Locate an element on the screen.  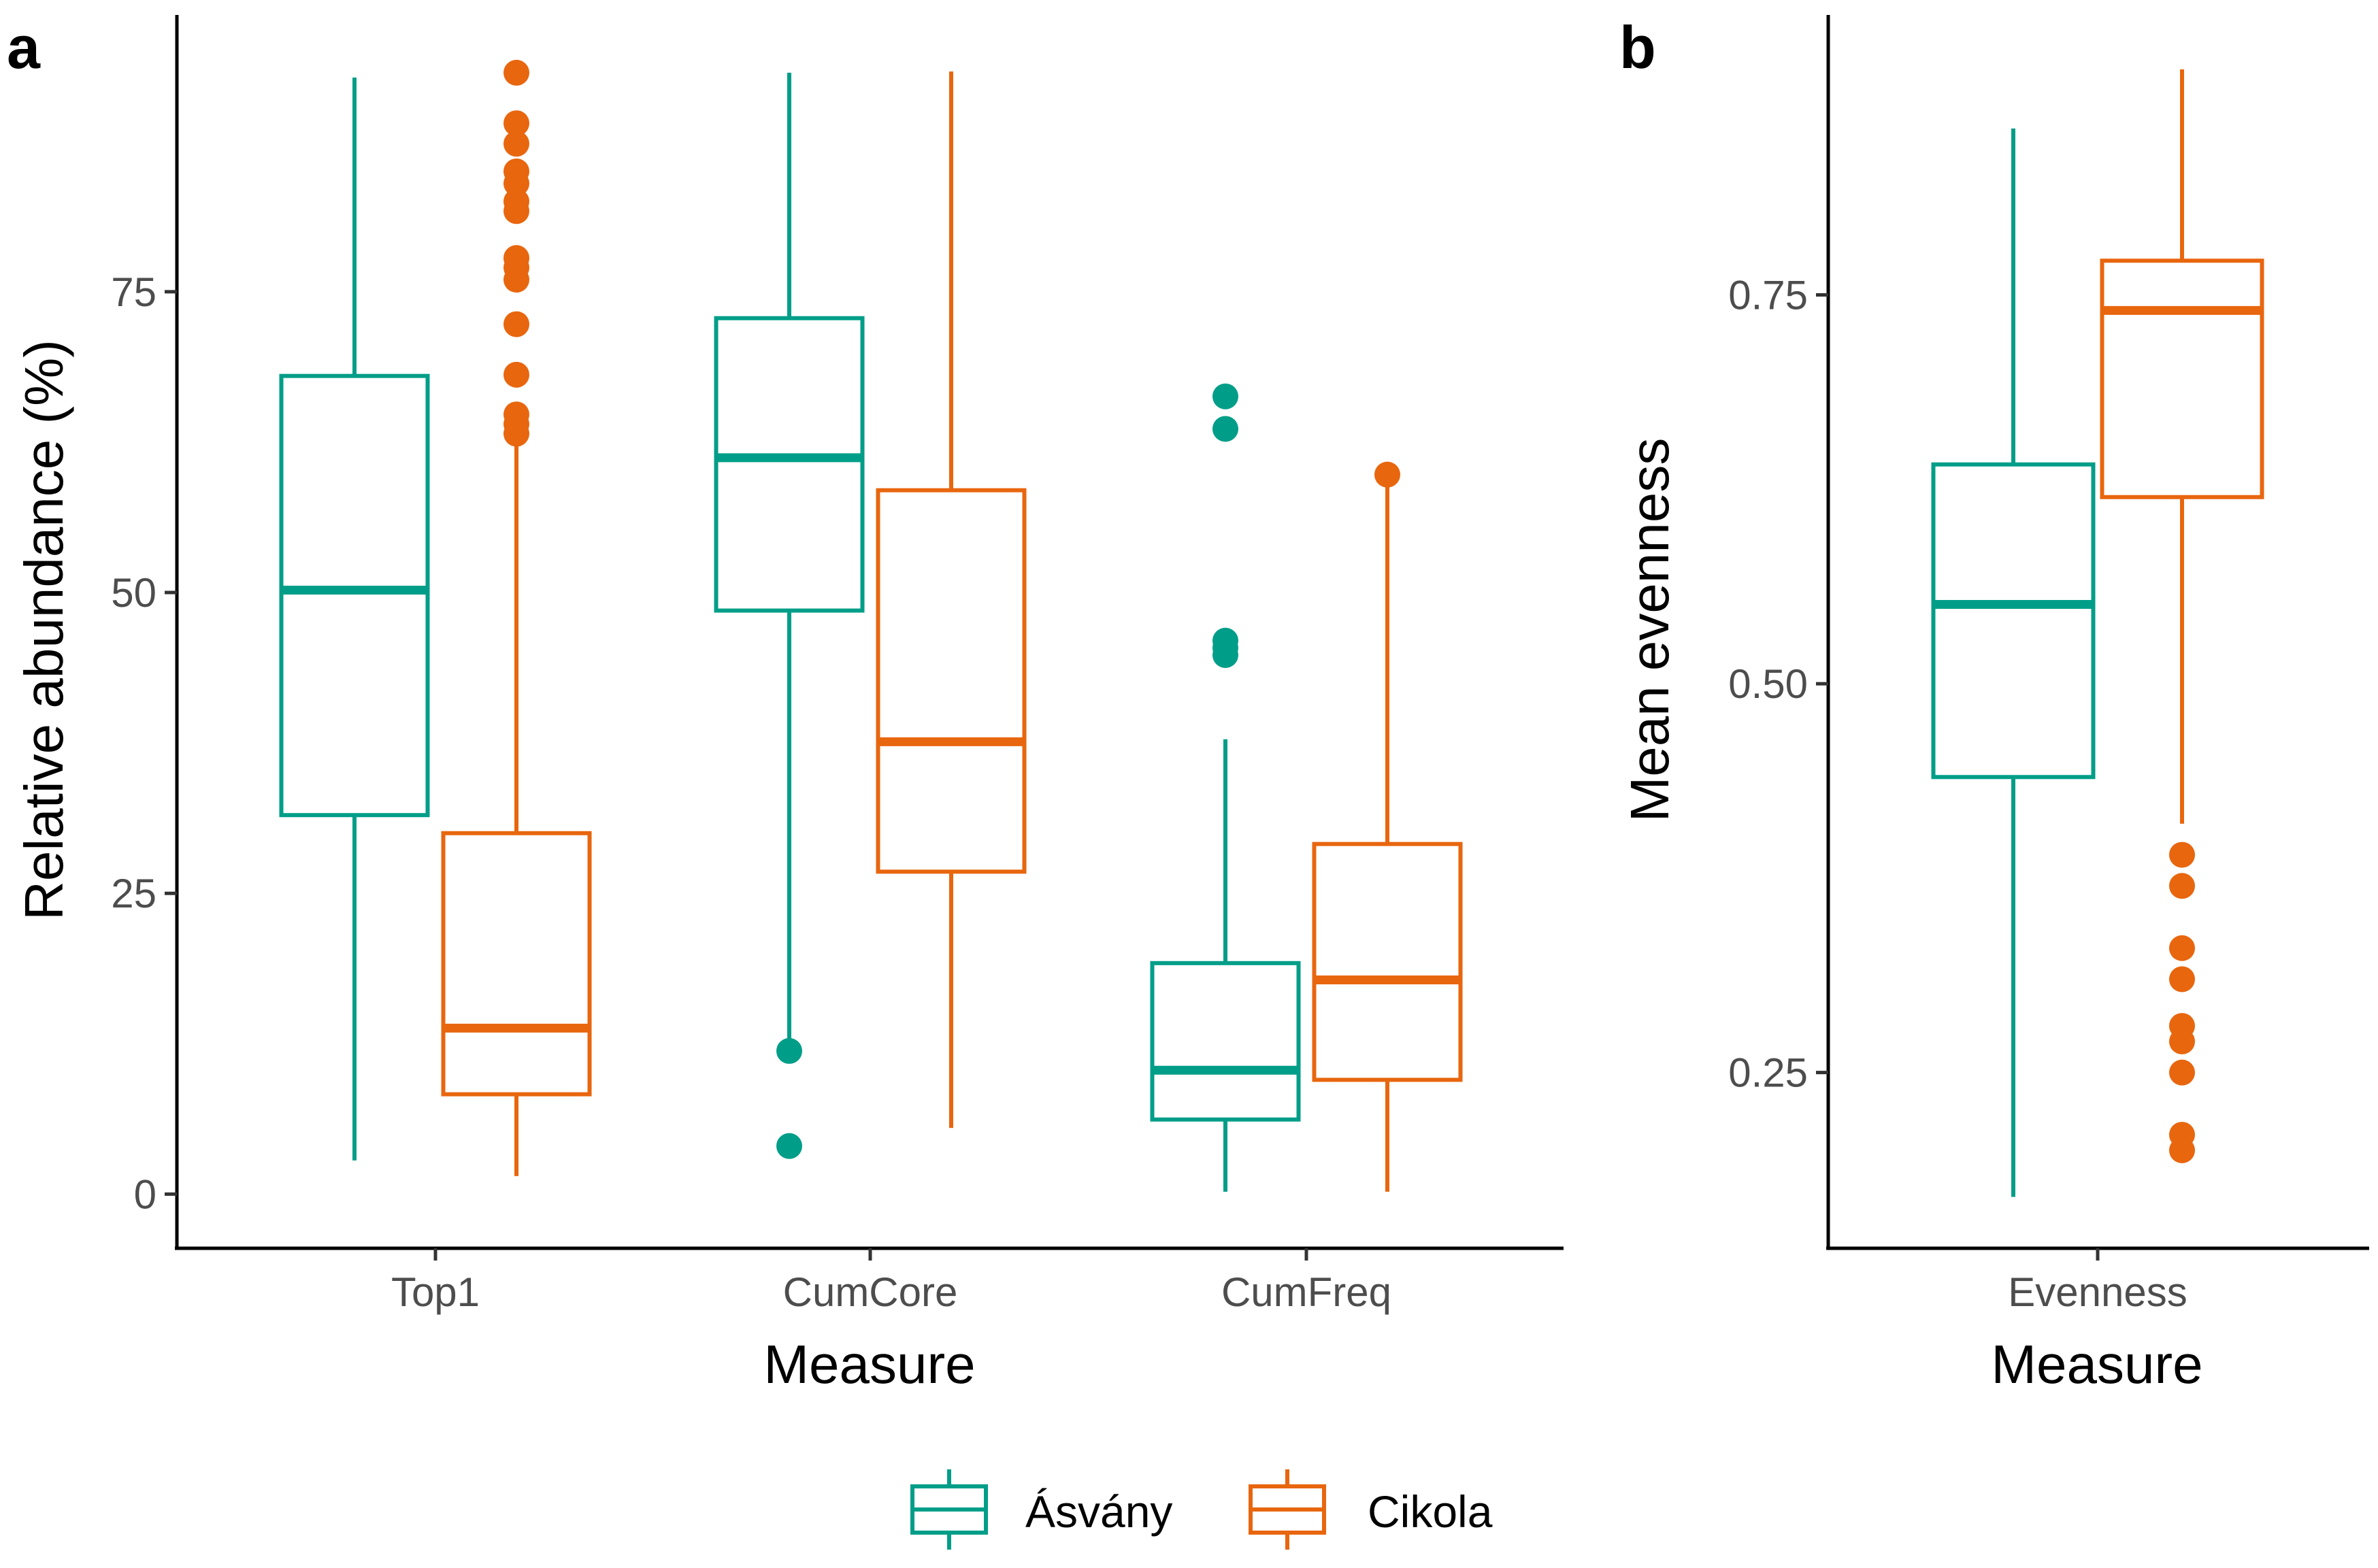
panel-a-y-axis-title: Relative abundance (%) is located at coordinates (44, 629).